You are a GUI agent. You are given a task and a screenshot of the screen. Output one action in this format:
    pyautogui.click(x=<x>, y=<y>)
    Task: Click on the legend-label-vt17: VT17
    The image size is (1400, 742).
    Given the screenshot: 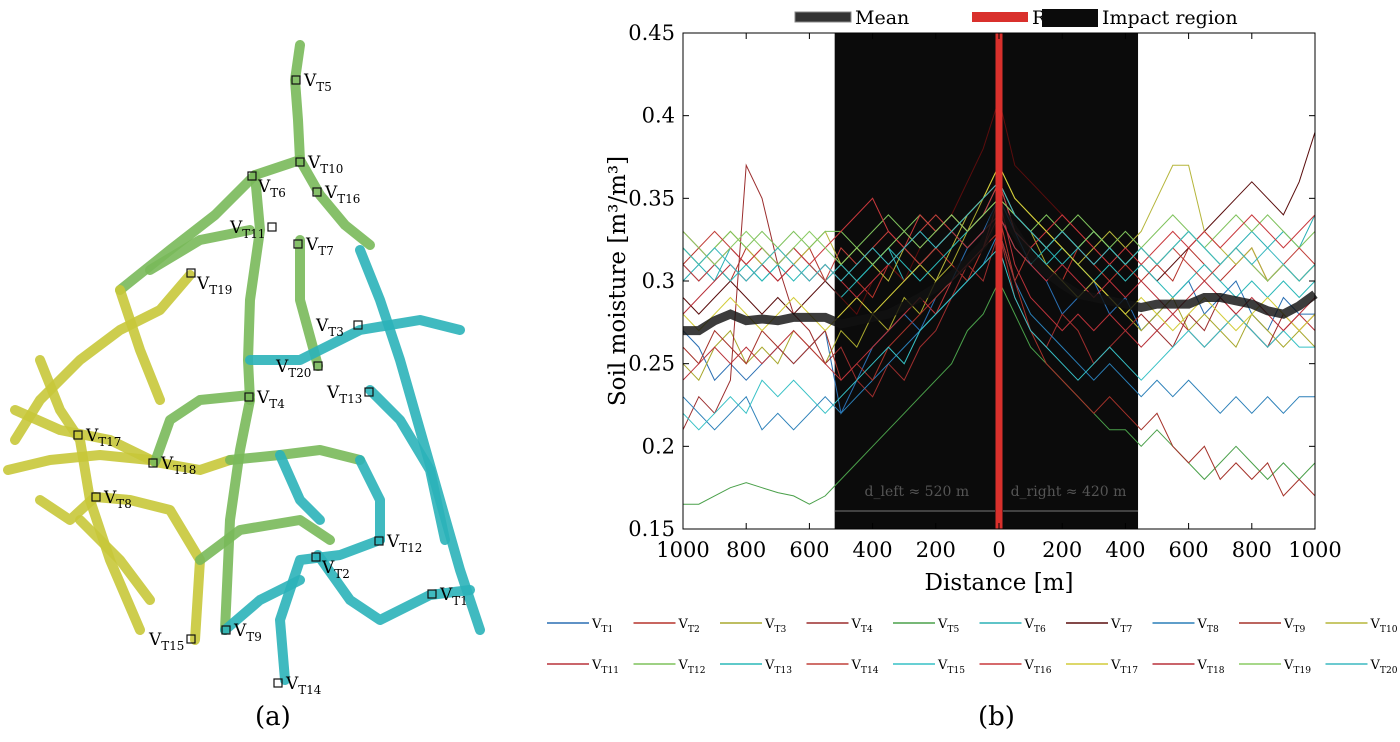 What is the action you would take?
    pyautogui.click(x=1124, y=667)
    